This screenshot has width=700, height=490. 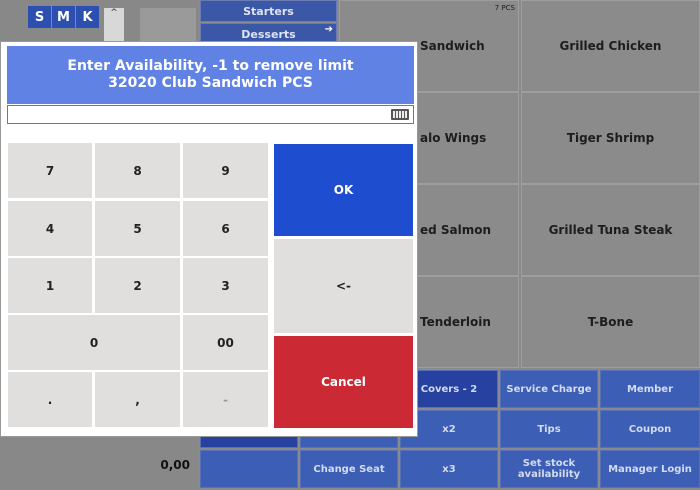 I want to click on key-comma: ,, so click(x=137, y=399).